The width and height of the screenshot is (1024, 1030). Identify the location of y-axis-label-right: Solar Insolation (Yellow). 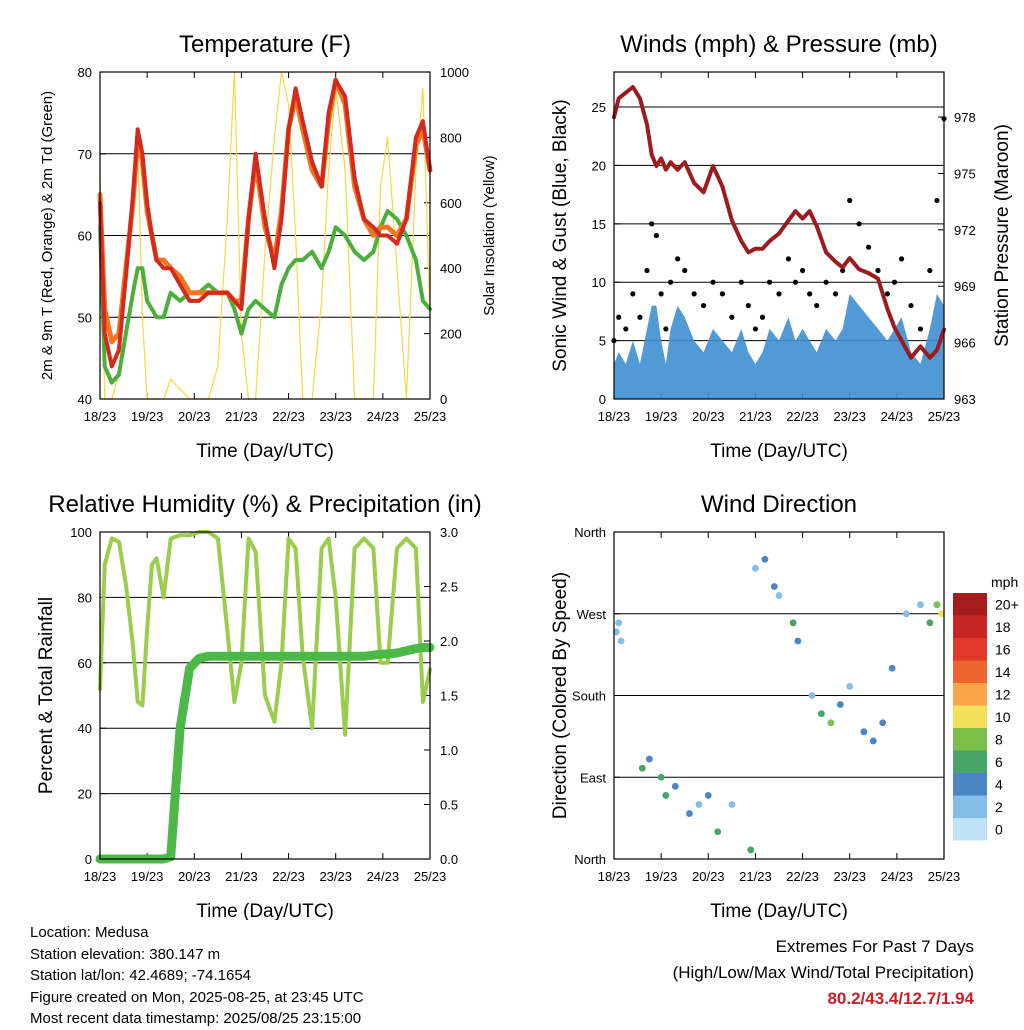
(489, 235).